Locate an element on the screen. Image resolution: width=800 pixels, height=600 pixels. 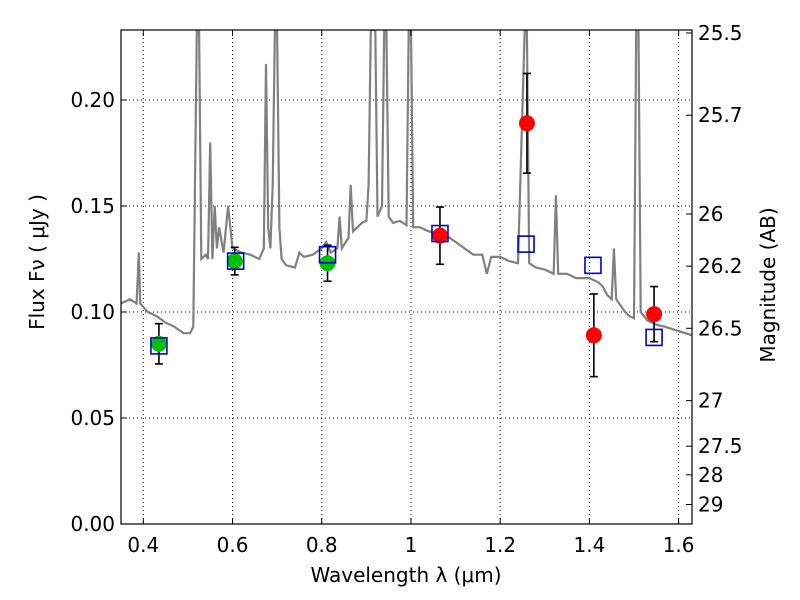
mag-tick-label: 26.5 is located at coordinates (720, 328).